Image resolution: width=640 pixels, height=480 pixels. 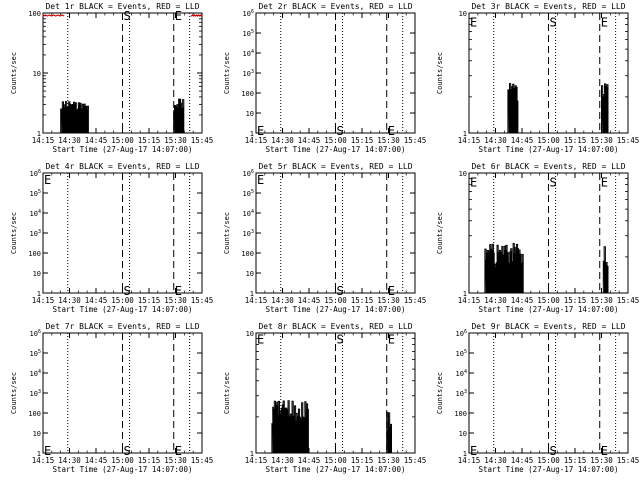 I want to click on panel-title: Det 5r BLACK = Events, RED = LLD, so click(x=335, y=166).